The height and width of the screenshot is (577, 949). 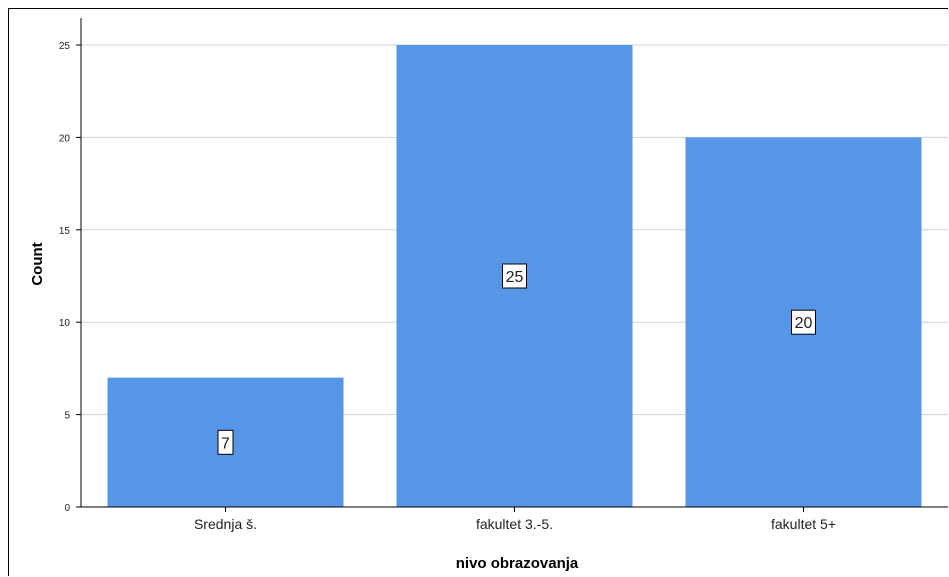 What do you see at coordinates (37, 263) in the screenshot?
I see `y-axis-title: Count` at bounding box center [37, 263].